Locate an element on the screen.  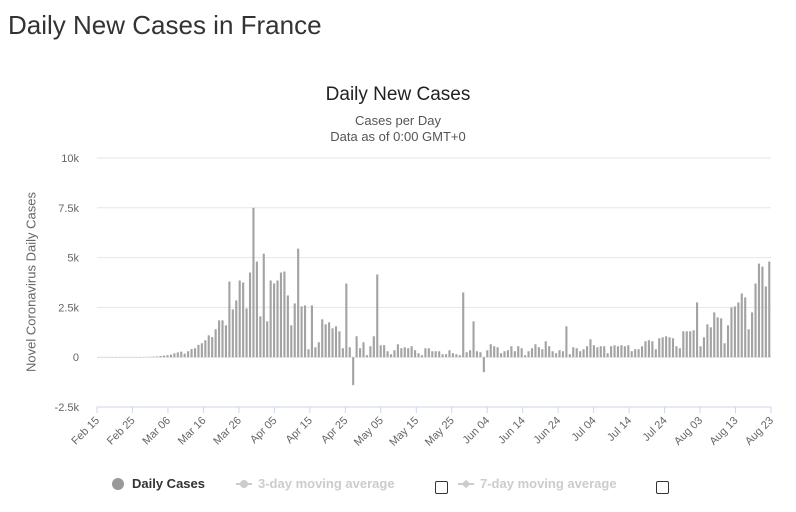
checkbox-7day-average is located at coordinates (662, 487).